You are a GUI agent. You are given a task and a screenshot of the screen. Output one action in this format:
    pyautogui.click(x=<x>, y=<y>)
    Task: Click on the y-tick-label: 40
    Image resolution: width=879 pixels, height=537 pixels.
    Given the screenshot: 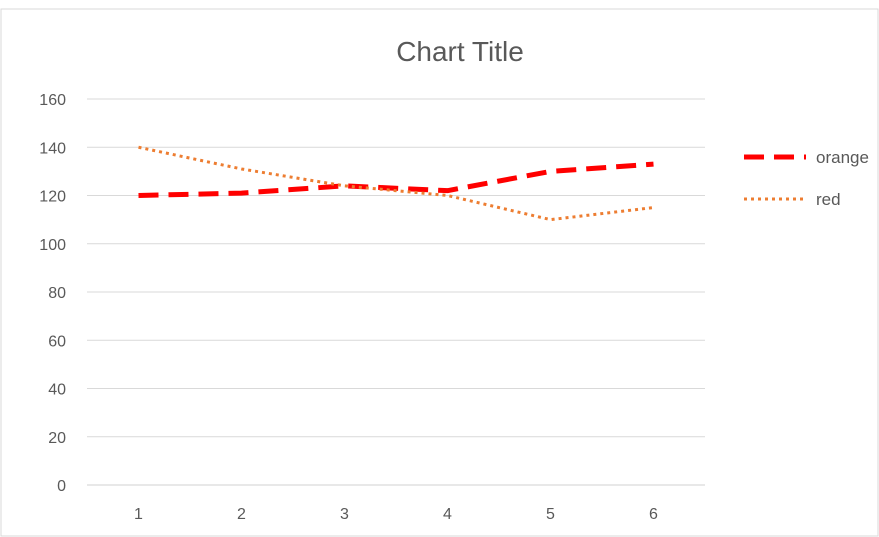 What is the action you would take?
    pyautogui.click(x=57, y=390)
    